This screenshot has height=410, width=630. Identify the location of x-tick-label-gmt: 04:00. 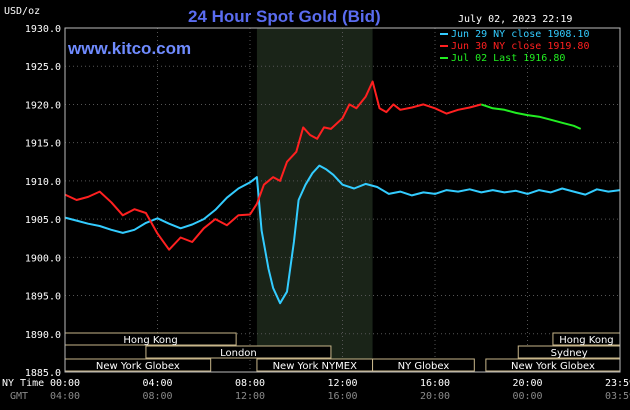
(65, 396).